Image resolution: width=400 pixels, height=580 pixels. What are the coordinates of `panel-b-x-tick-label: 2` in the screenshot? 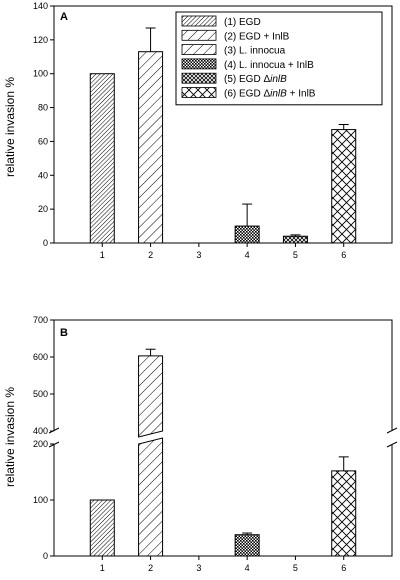 It's located at (150, 568).